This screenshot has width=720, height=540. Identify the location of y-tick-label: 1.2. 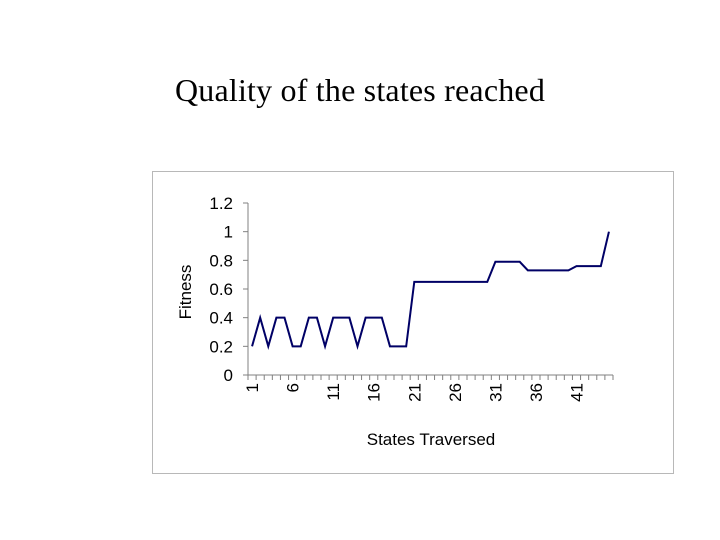
(221, 203).